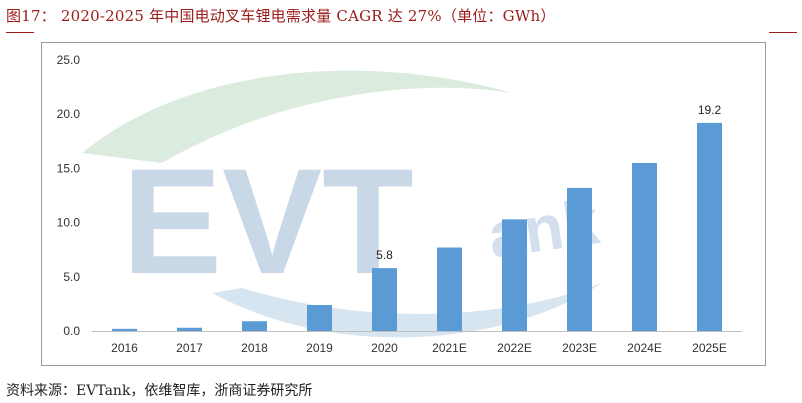  What do you see at coordinates (254, 326) in the screenshot?
I see `bar-2018` at bounding box center [254, 326].